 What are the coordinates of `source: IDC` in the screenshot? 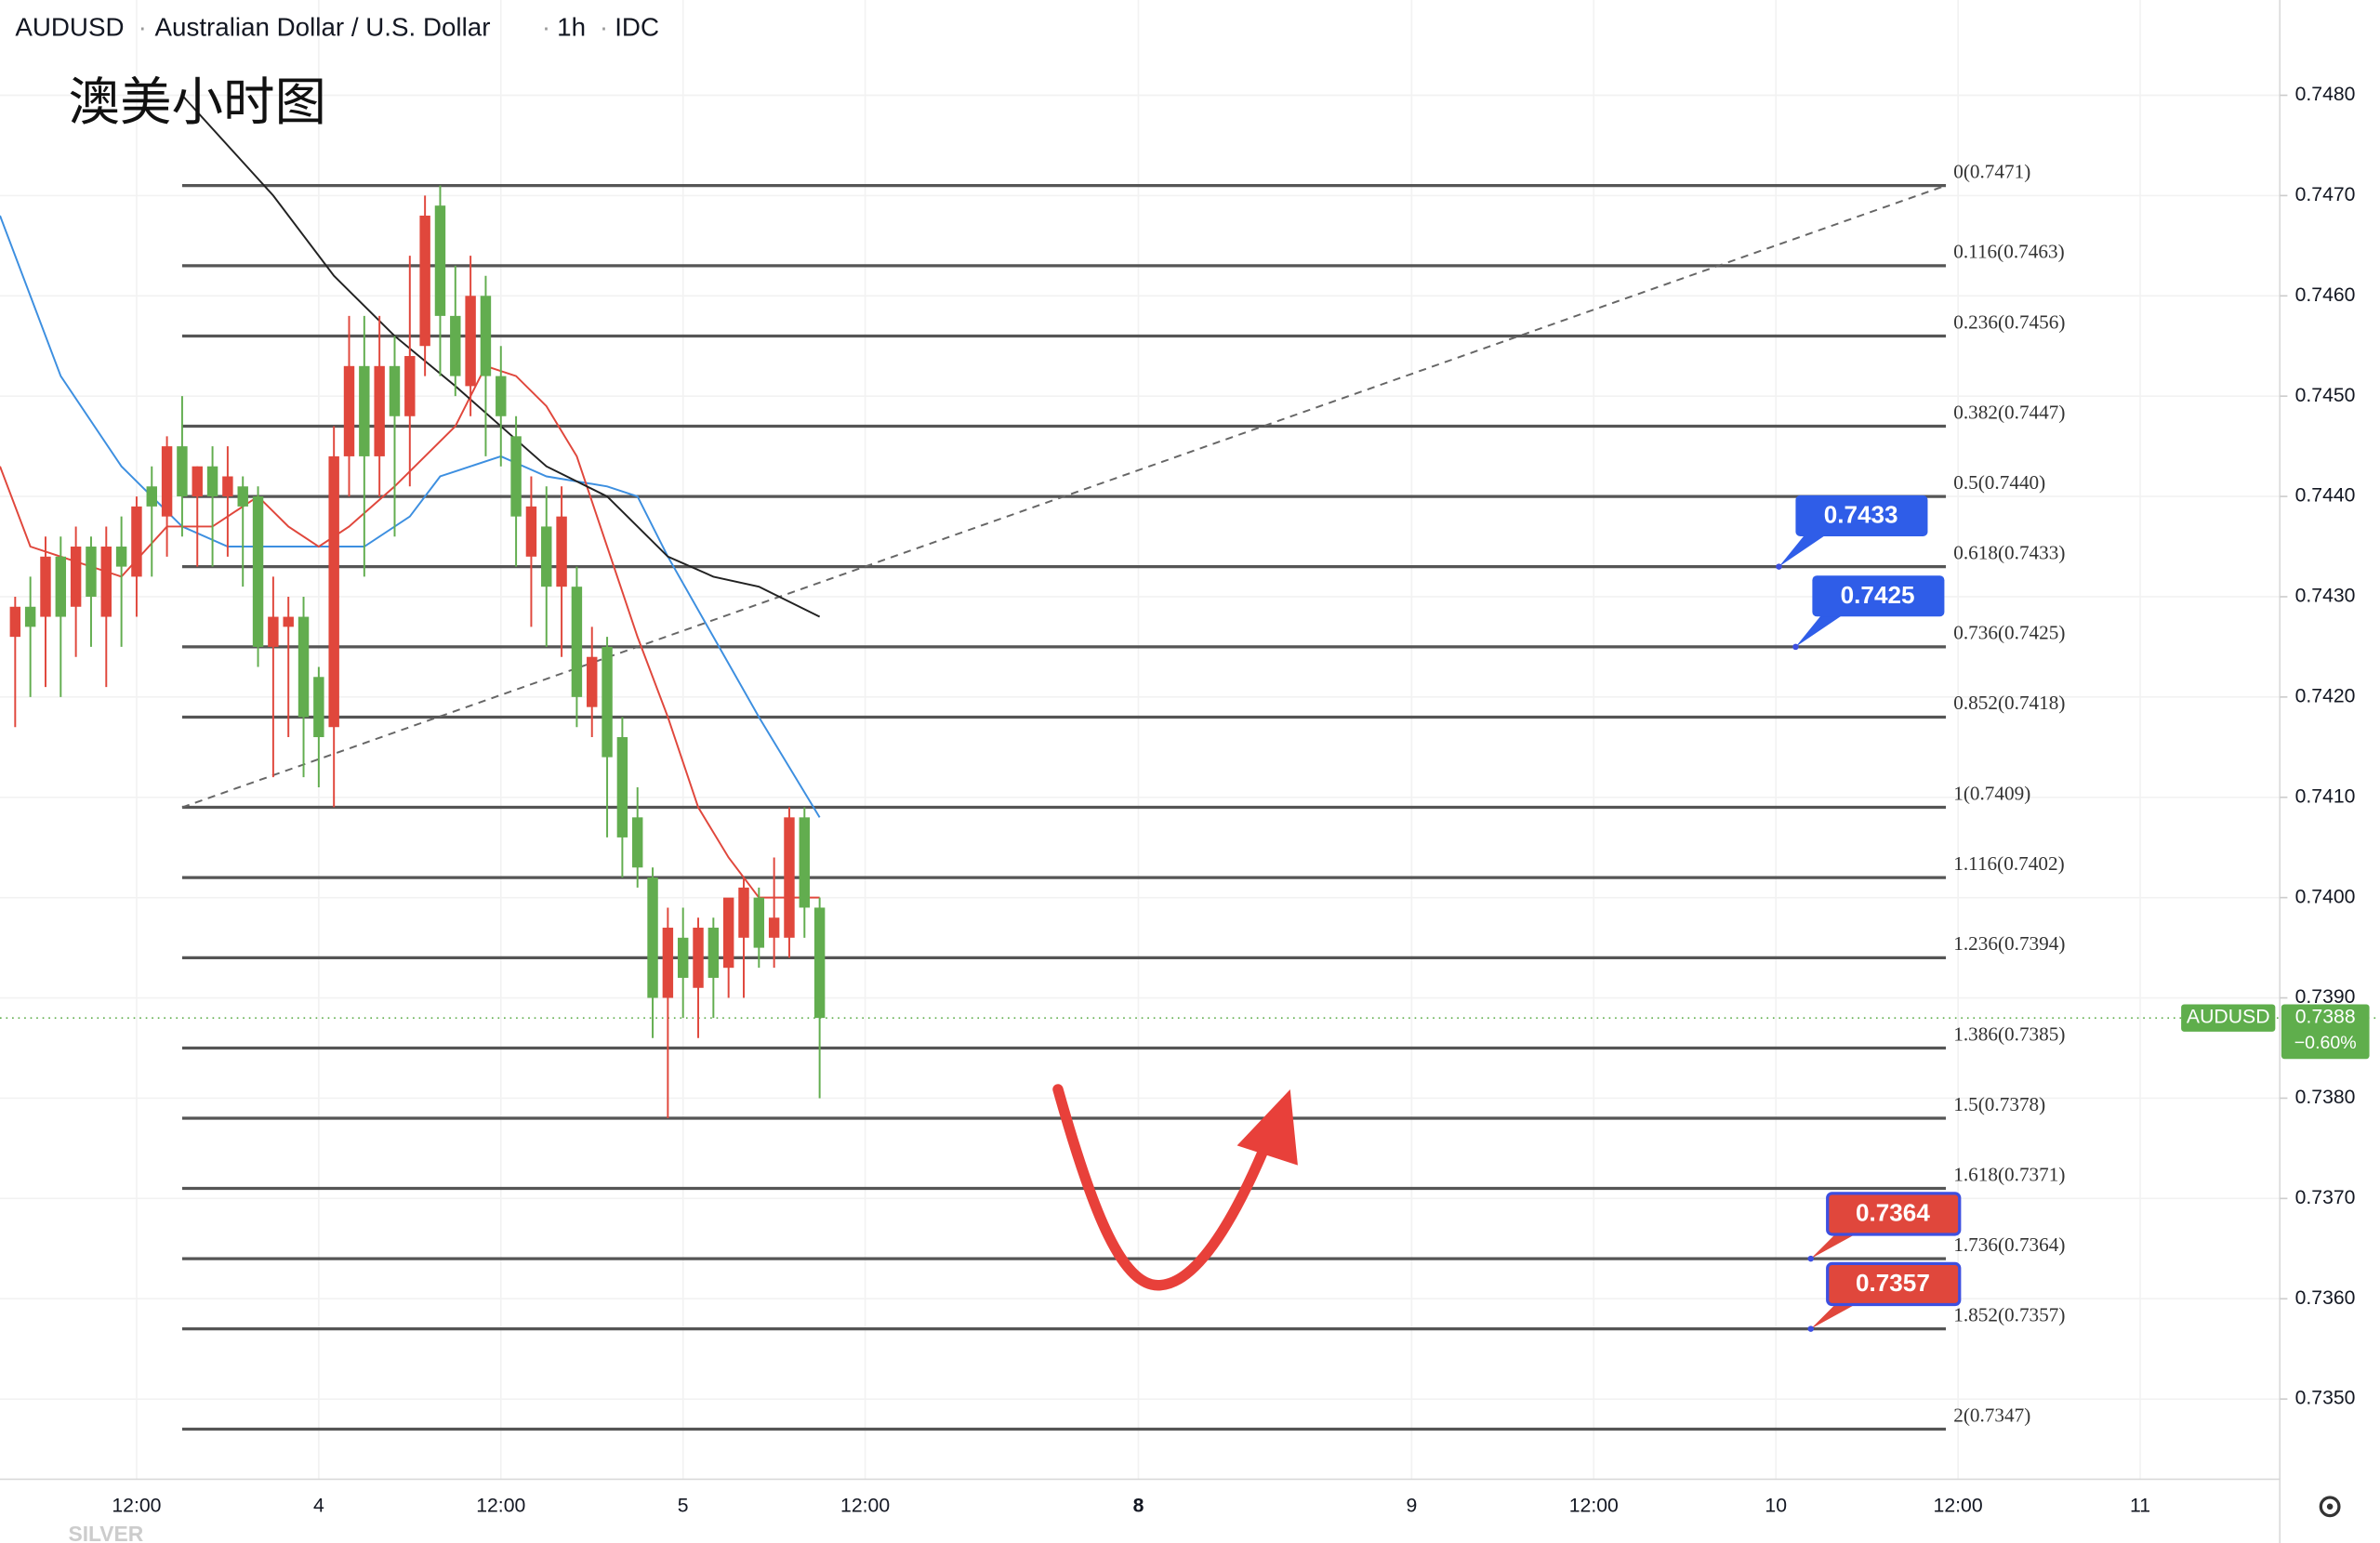 It's located at (637, 26).